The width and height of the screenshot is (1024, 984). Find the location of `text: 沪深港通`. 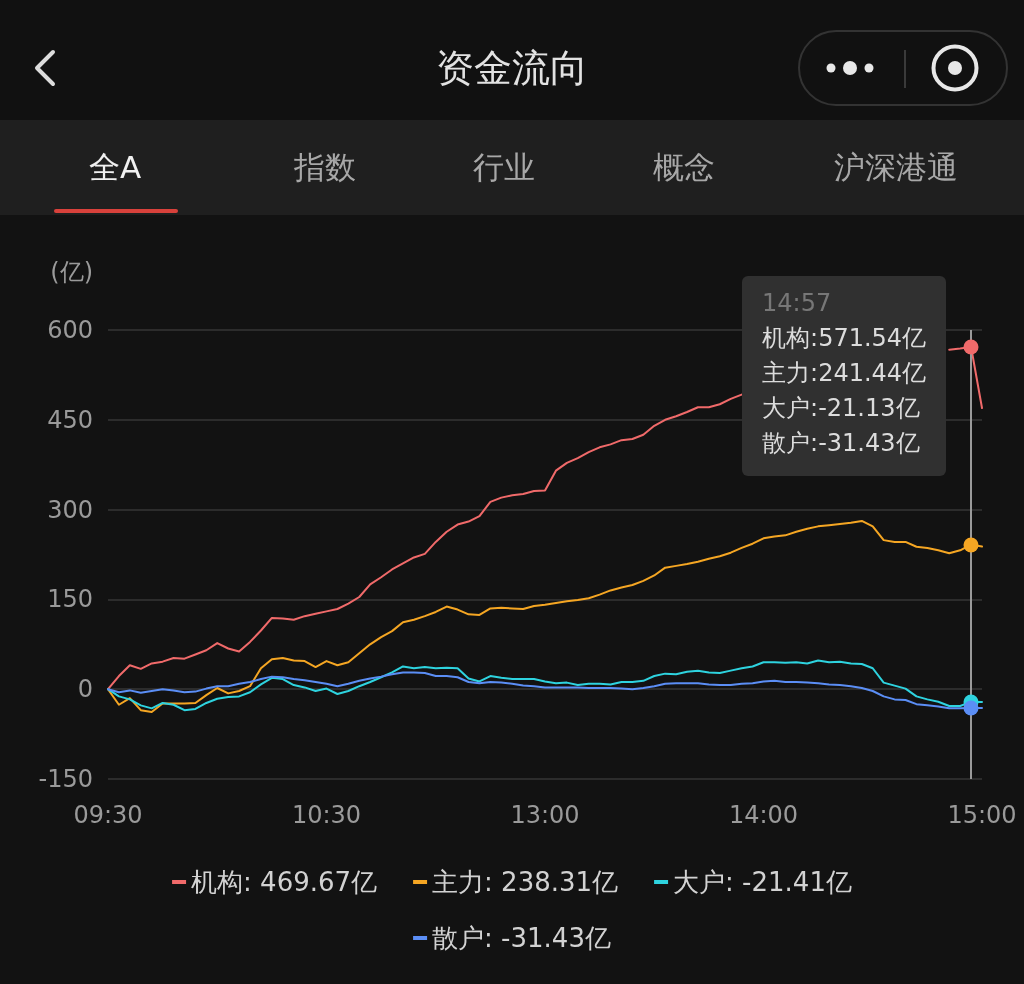

text: 沪深港通 is located at coordinates (896, 167).